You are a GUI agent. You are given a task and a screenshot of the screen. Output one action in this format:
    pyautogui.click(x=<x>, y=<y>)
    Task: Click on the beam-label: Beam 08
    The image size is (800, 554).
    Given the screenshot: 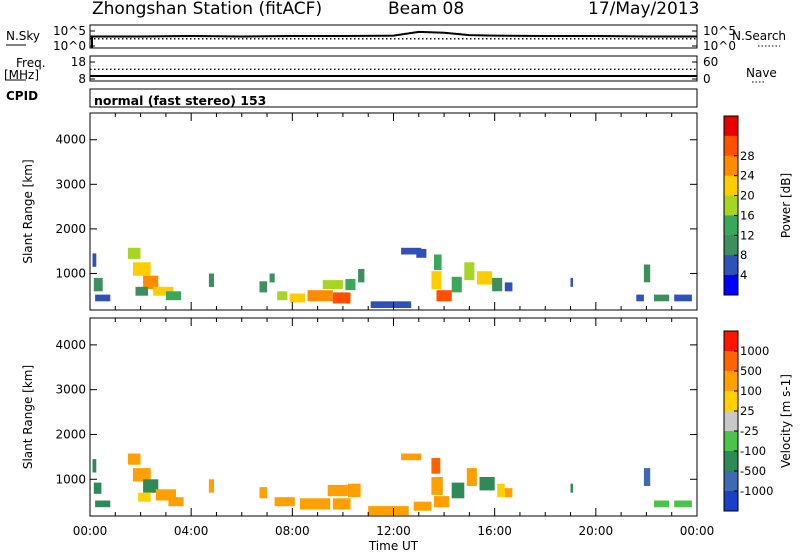 What is the action you would take?
    pyautogui.click(x=426, y=9)
    